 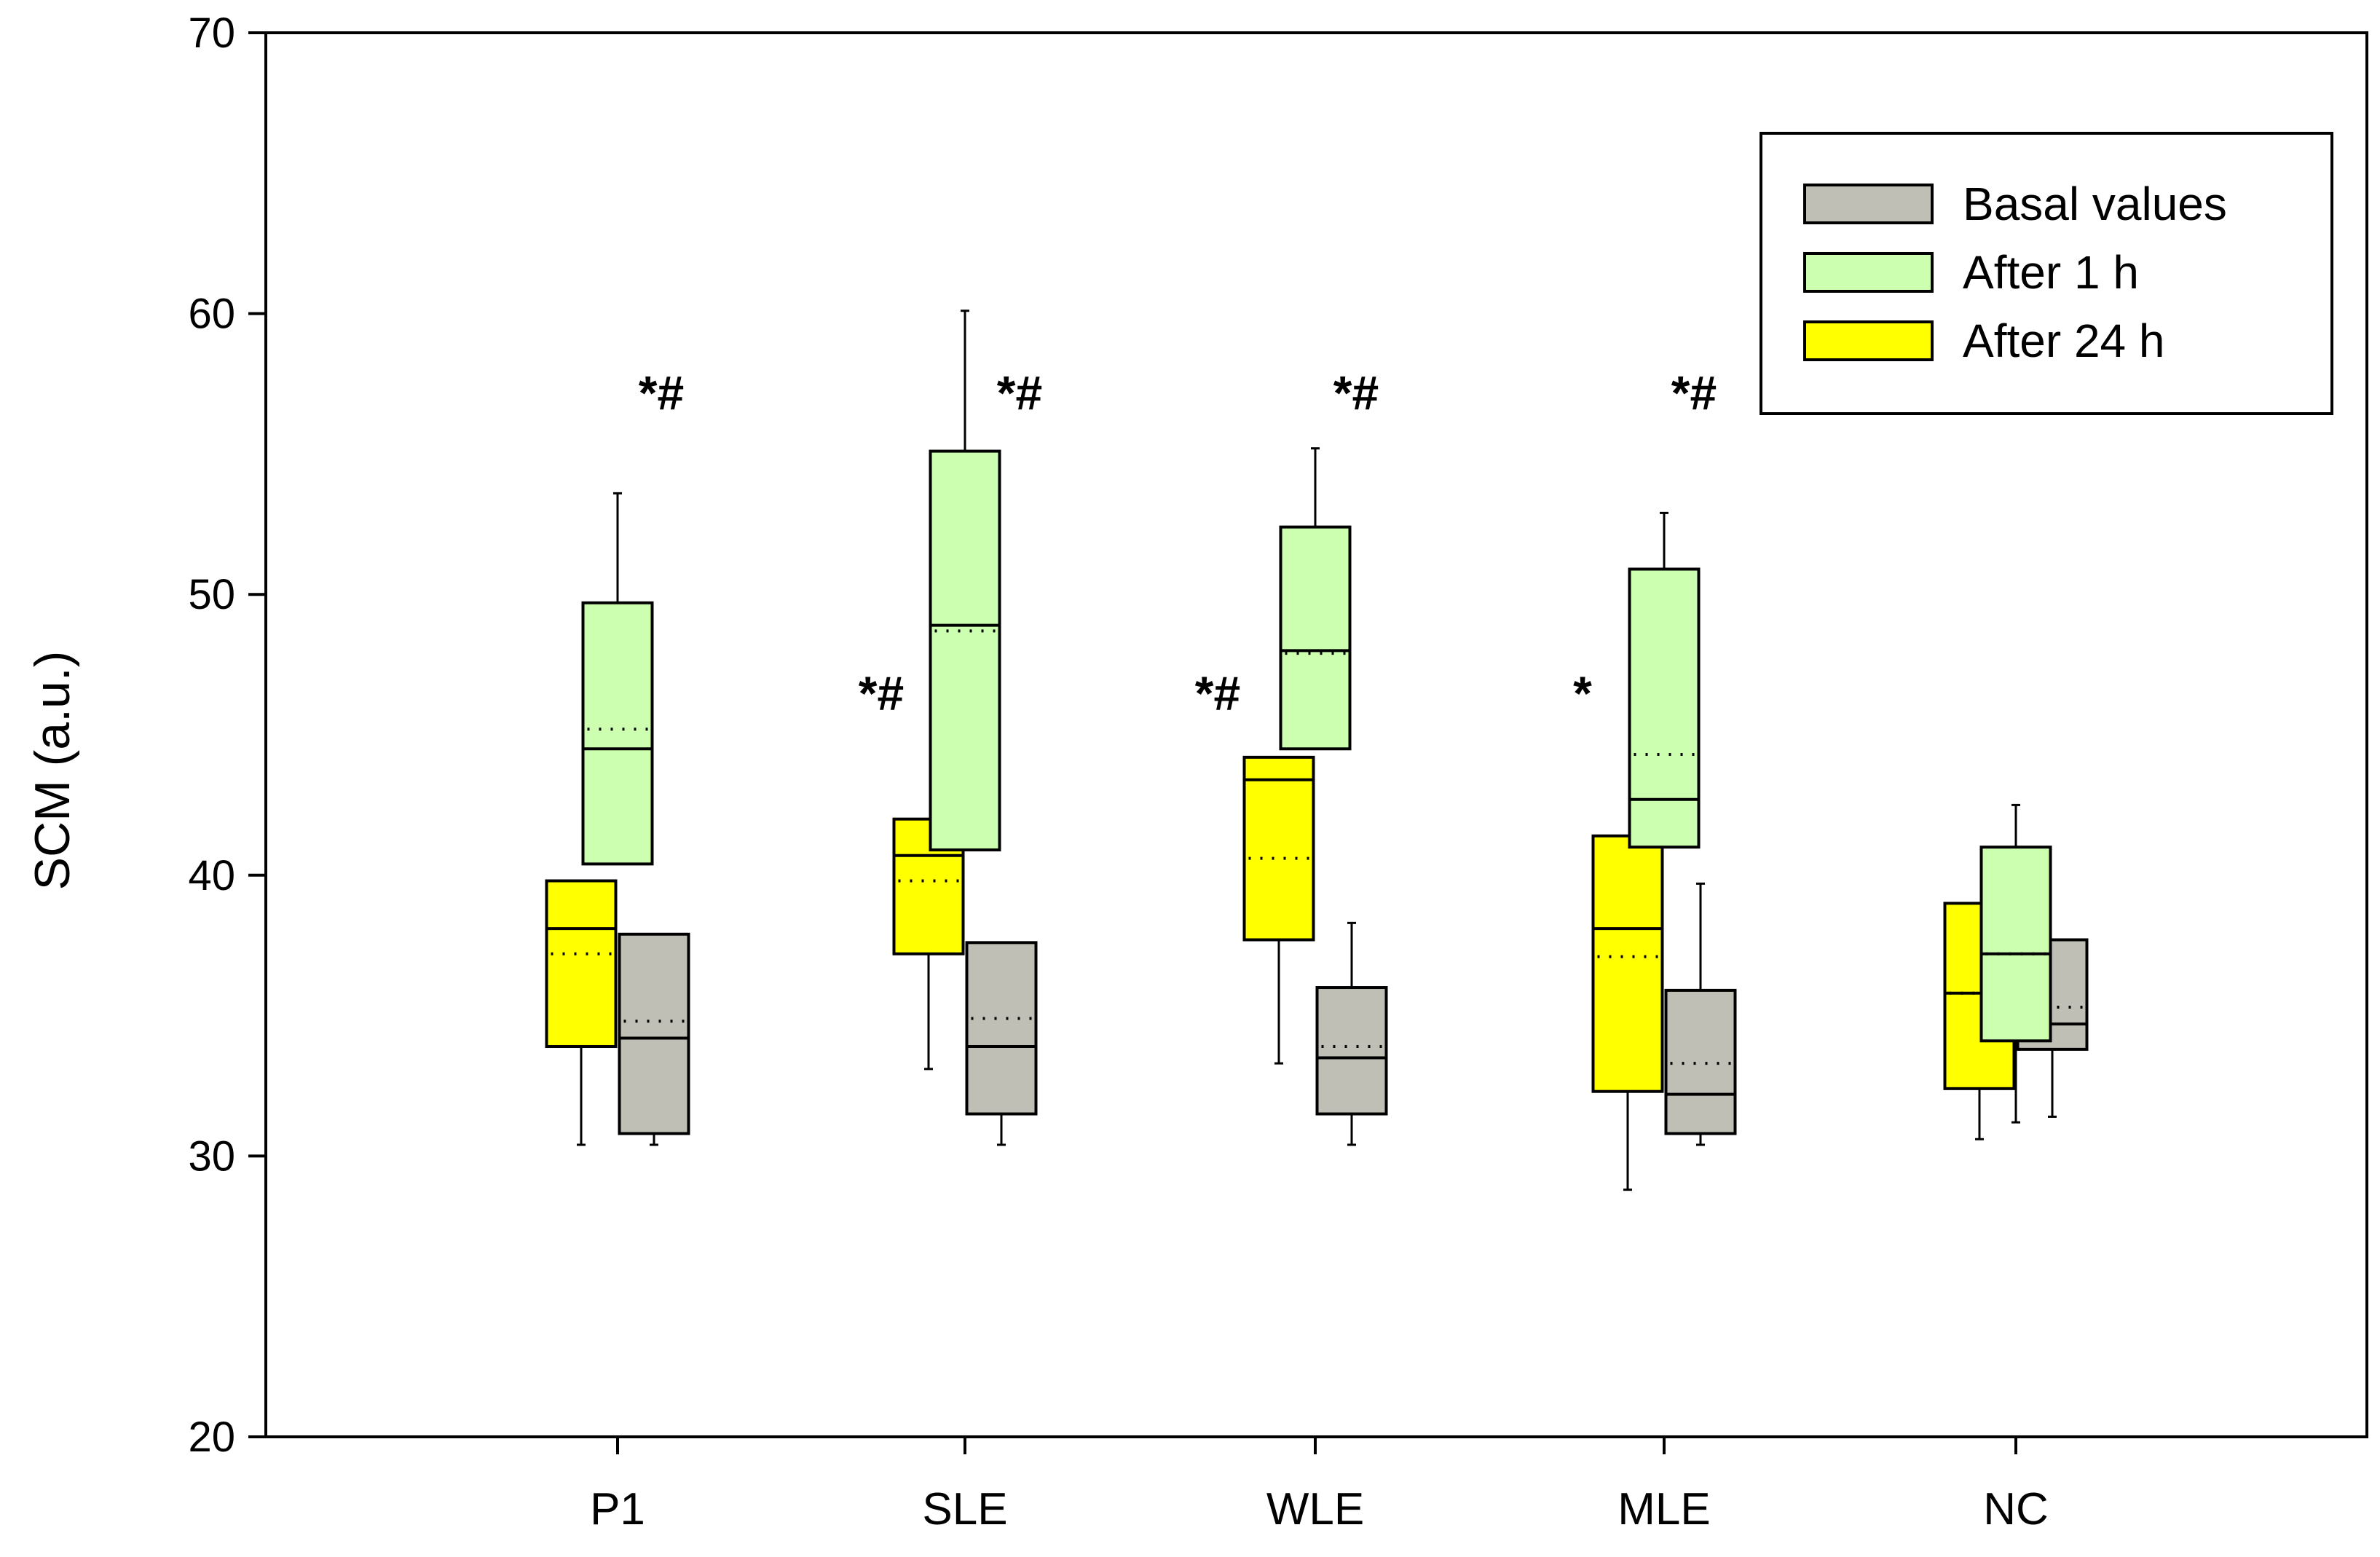 I want to click on box-nc, so click(x=2015, y=963).